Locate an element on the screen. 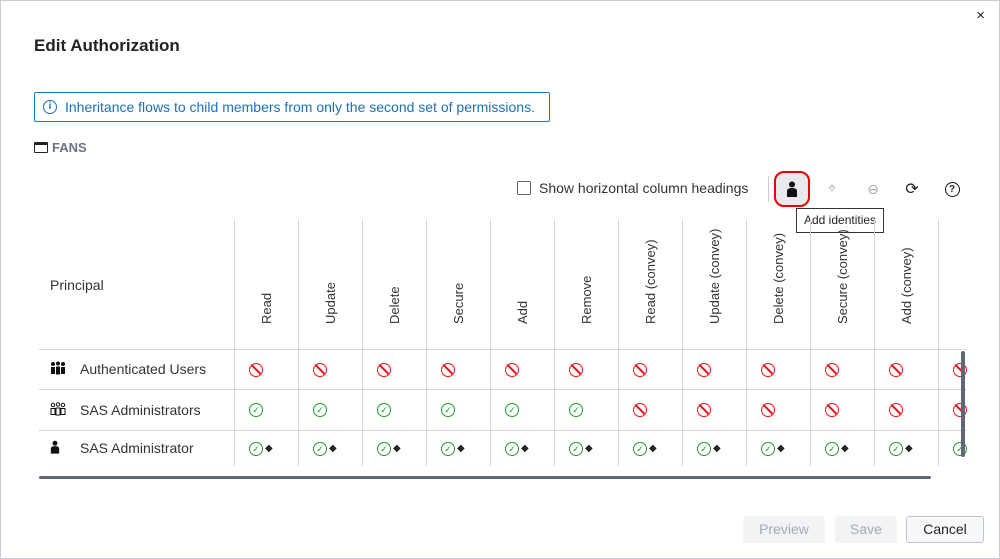 This screenshot has width=1000, height=559. add-identities-button is located at coordinates (792, 189).